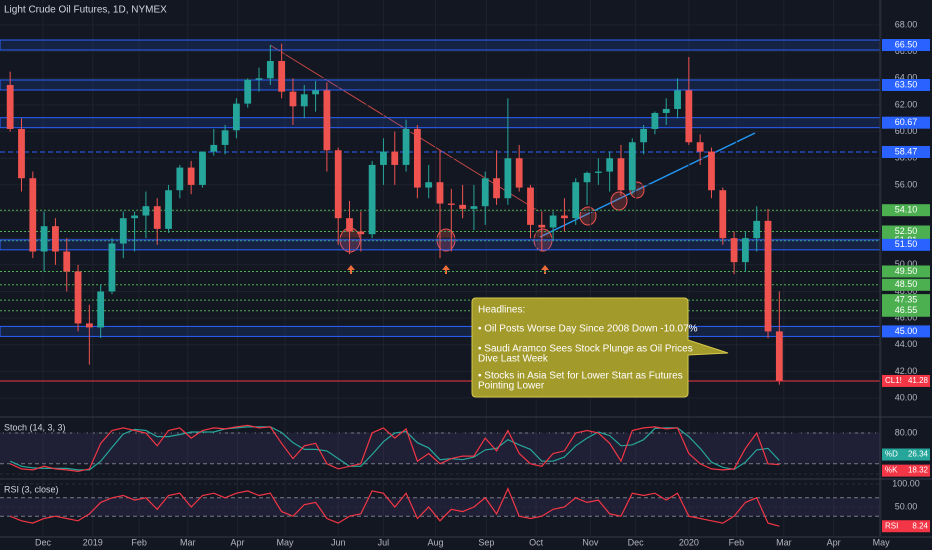 The image size is (932, 550). I want to click on last-price-label: 41.28, so click(918, 380).